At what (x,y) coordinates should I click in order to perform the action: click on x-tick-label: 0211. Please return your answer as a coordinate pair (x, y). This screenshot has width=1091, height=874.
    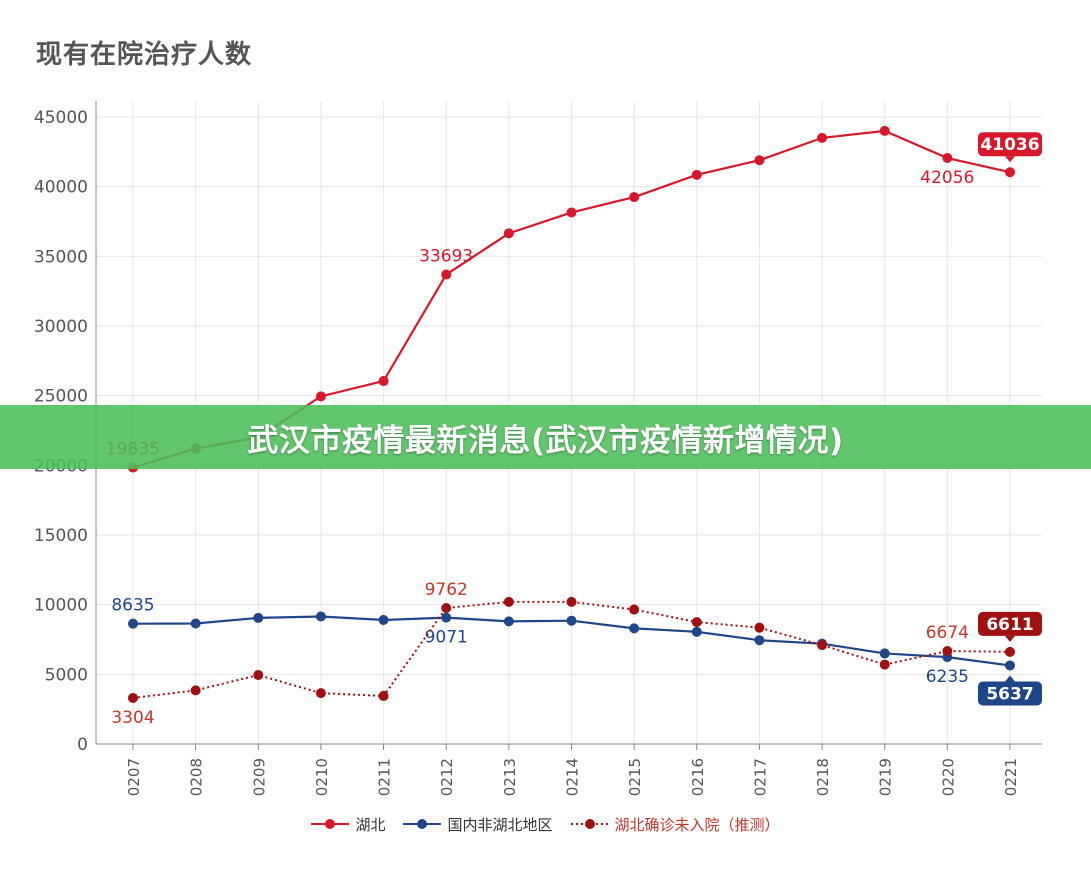
    Looking at the image, I should click on (385, 777).